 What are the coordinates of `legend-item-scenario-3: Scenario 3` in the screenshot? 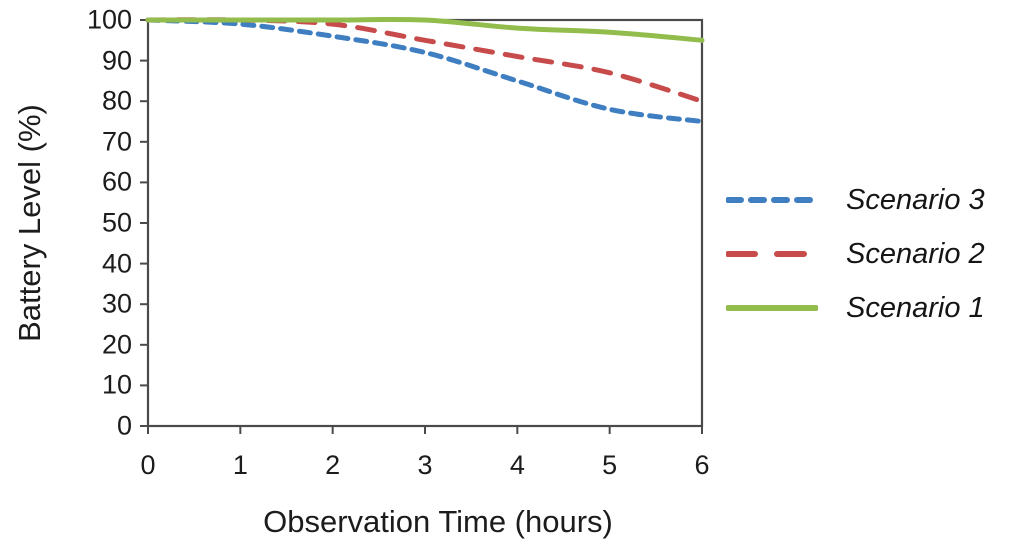 It's located at (855, 200).